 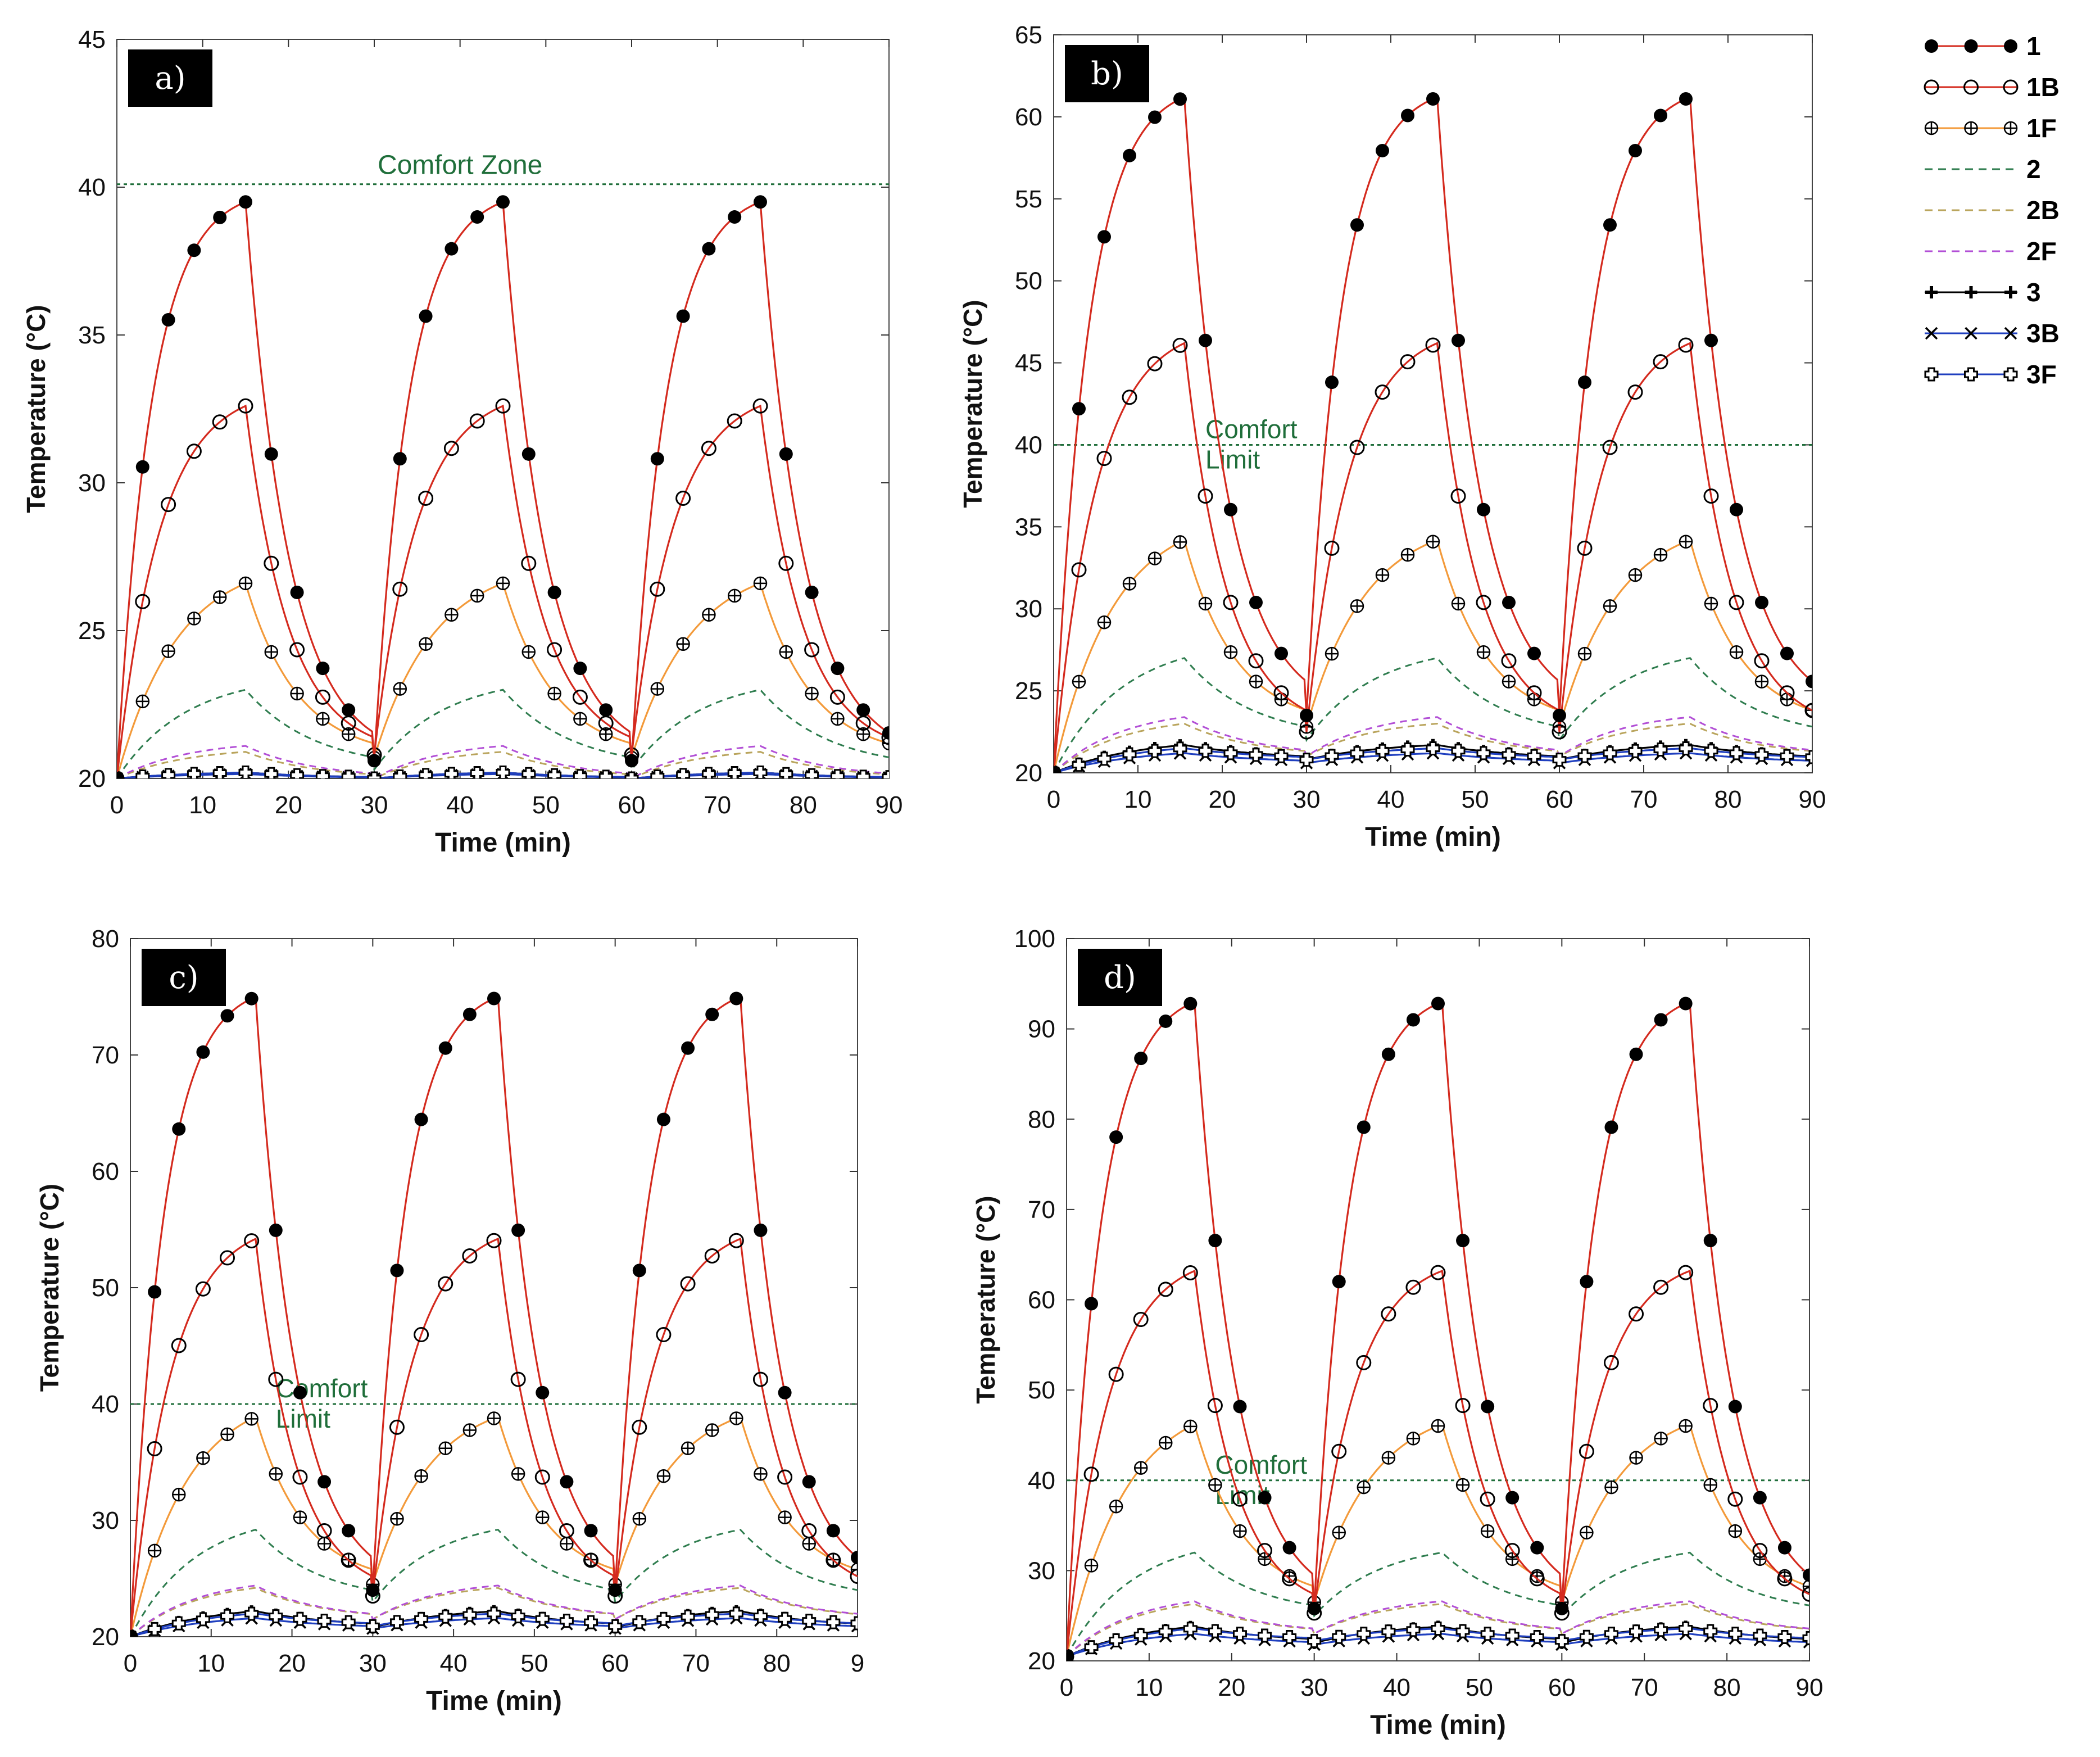 I want to click on y-tick-label: 40, so click(x=1028, y=445).